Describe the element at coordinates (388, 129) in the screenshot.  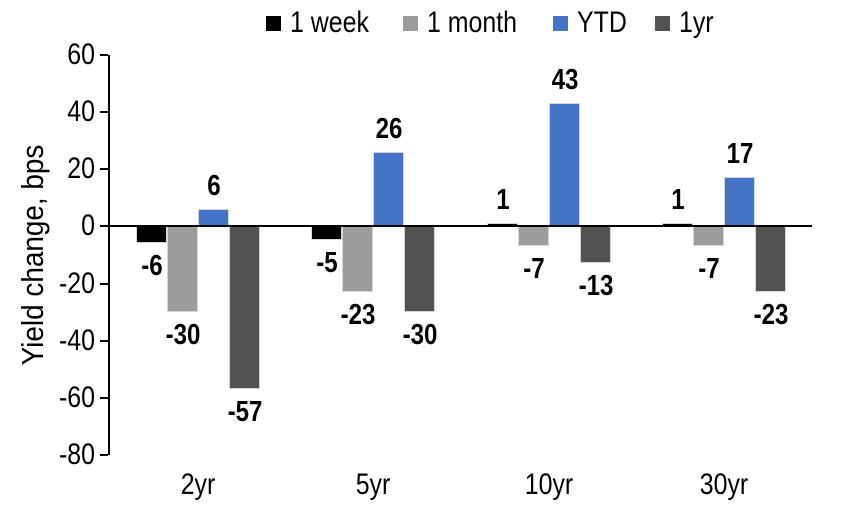
I see `data-label: 26` at that location.